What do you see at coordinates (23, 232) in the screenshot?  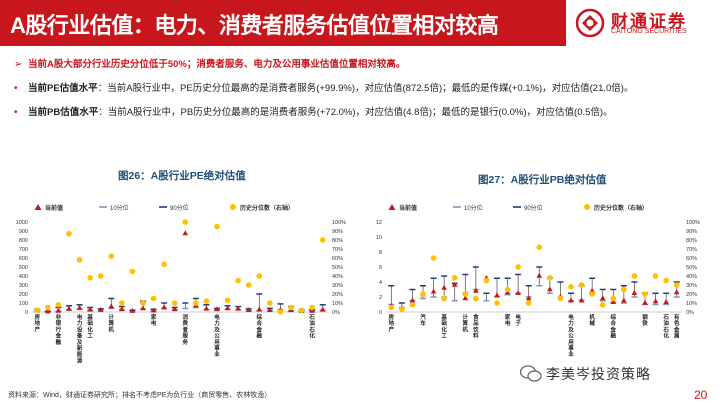 I see `y-tick-label: 900` at bounding box center [23, 232].